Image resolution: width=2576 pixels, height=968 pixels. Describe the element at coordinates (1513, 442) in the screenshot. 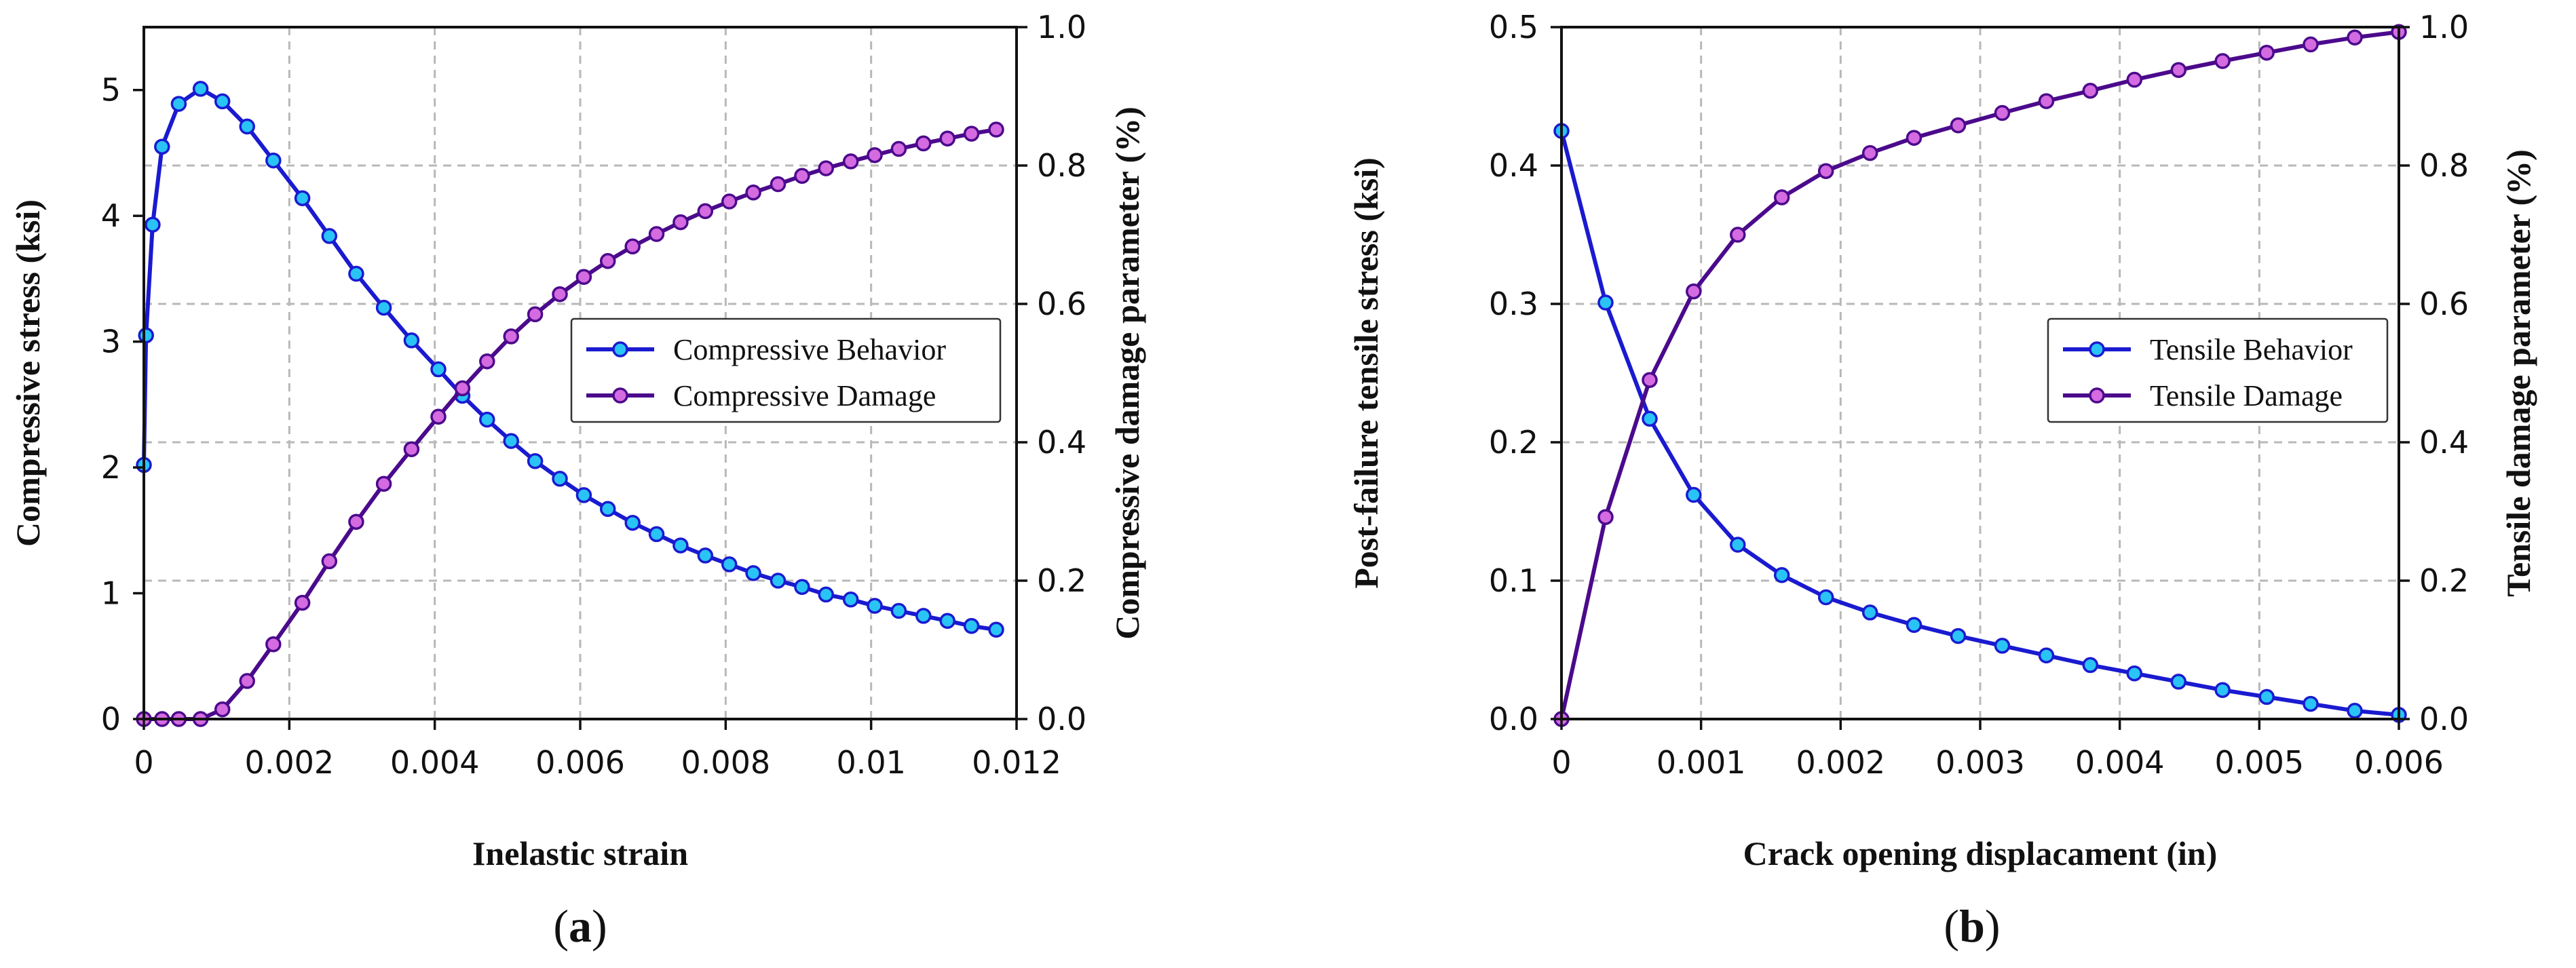

I see `y-left-tick-label: 0.2` at that location.